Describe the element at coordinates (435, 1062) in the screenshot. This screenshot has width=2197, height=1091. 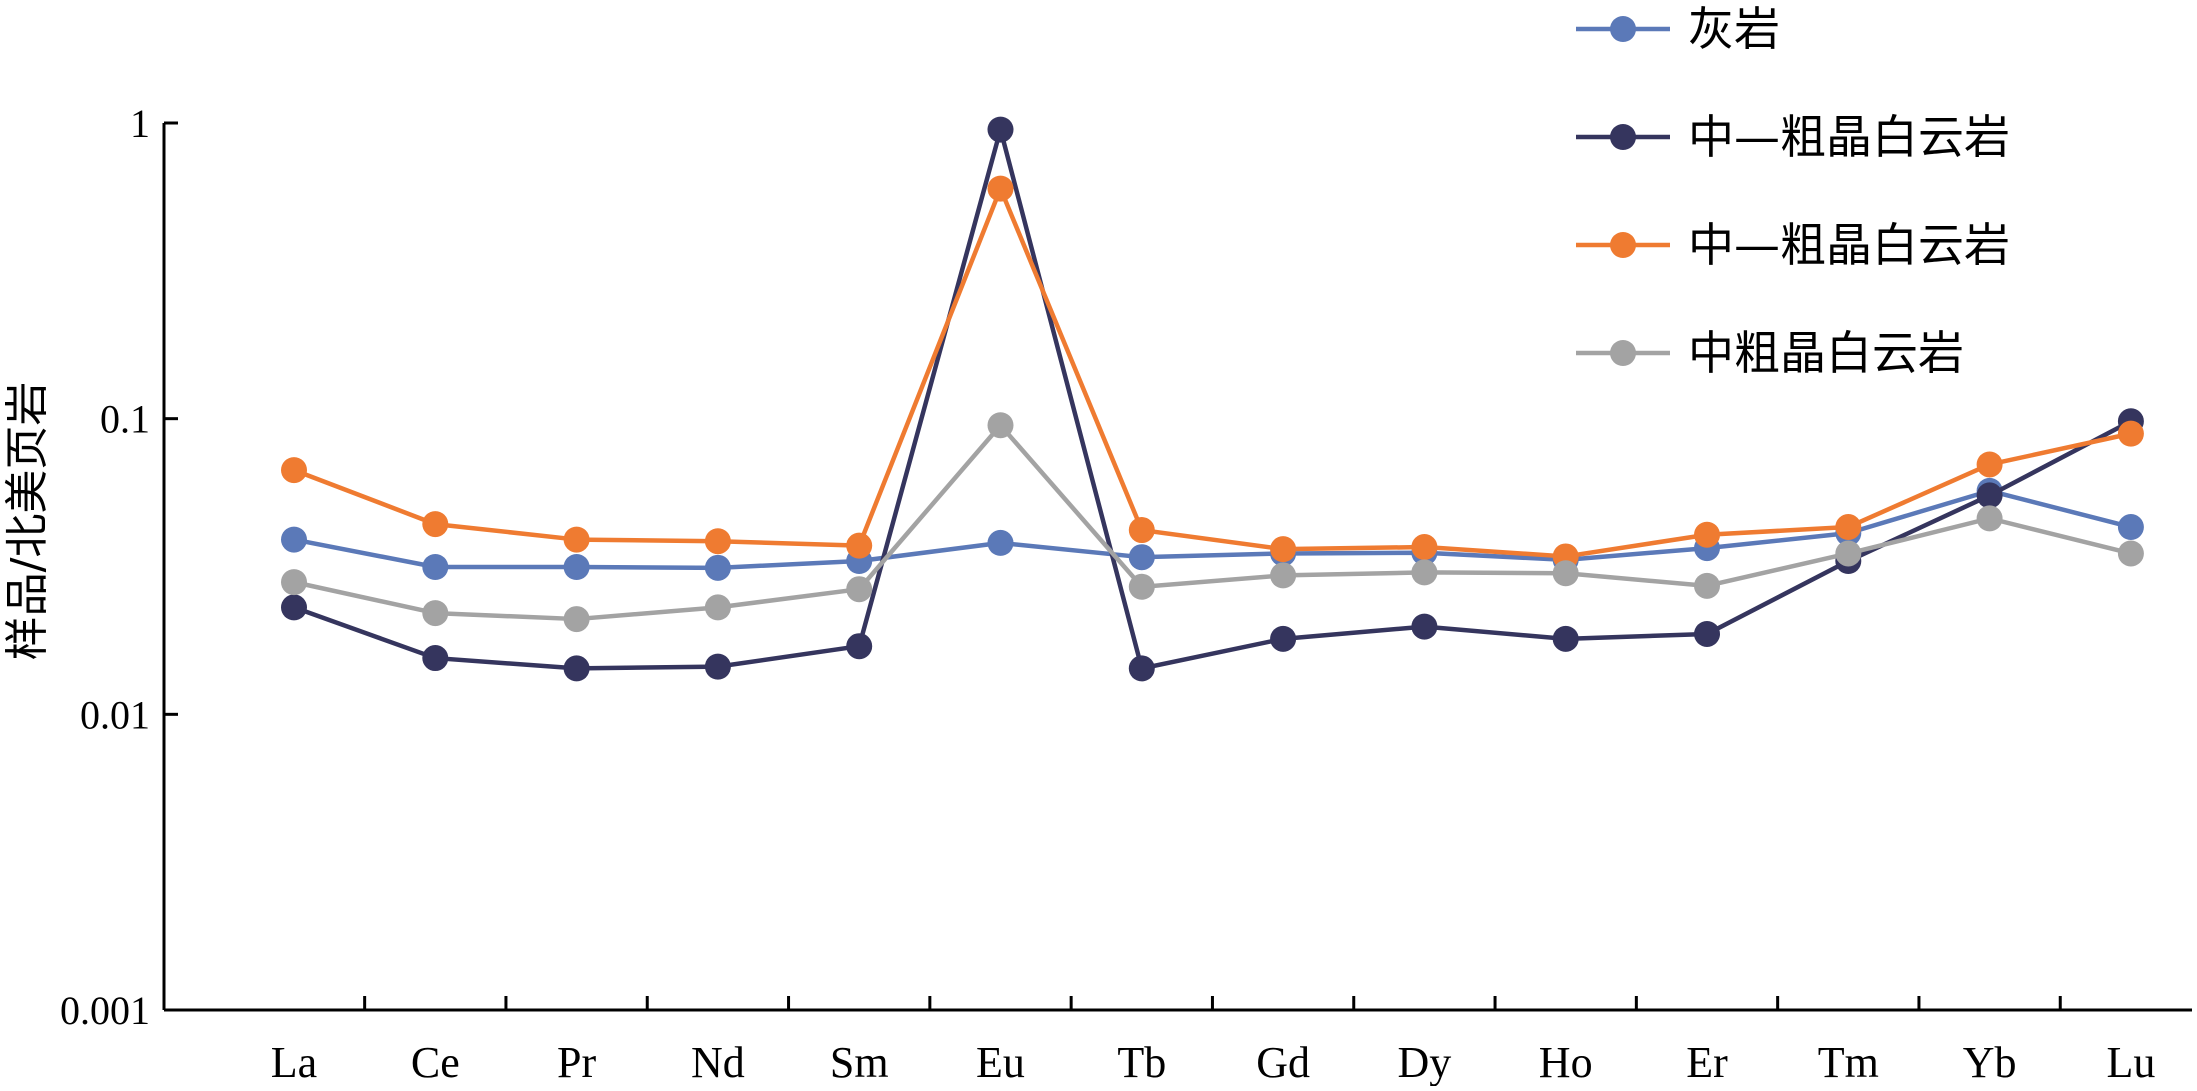
I see `x-tick-label: Ce` at that location.